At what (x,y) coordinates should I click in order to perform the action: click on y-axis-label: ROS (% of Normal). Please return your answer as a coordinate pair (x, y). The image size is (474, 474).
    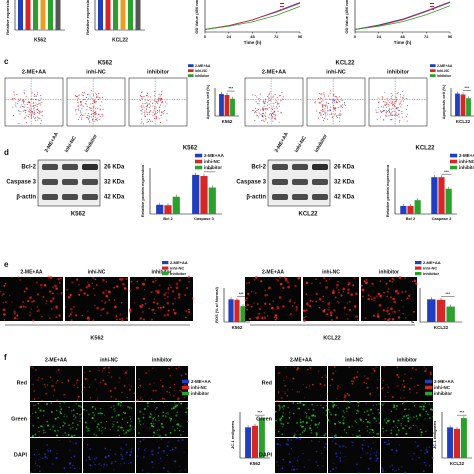
    Looking at the image, I should click on (216, 304).